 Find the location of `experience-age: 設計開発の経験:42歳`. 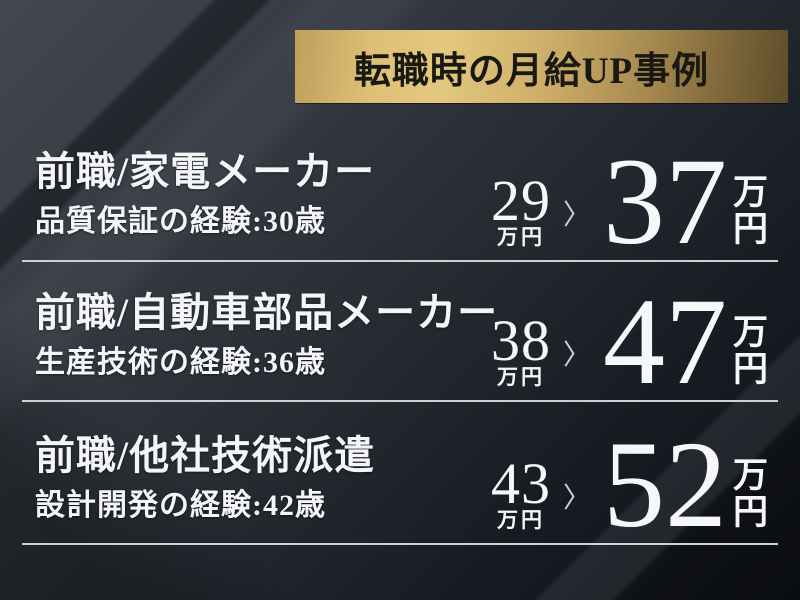

experience-age: 設計開発の経験:42歳 is located at coordinates (180, 505).